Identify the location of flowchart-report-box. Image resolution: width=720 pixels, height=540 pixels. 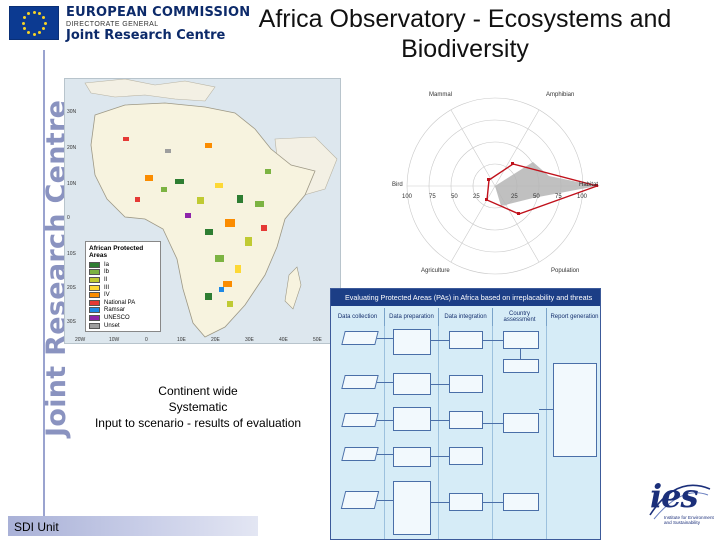
(575, 410).